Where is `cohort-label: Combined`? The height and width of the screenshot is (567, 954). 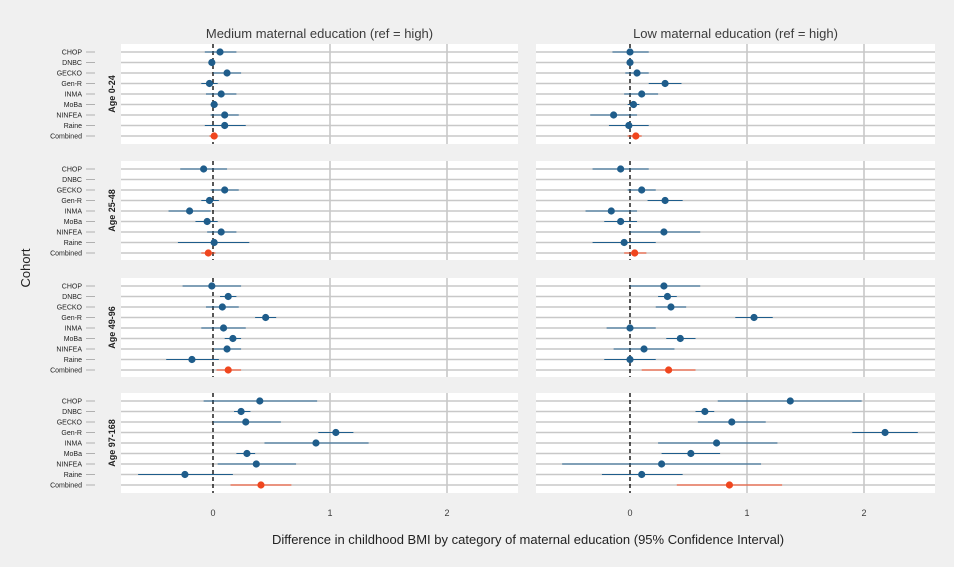
cohort-label: Combined is located at coordinates (66, 370).